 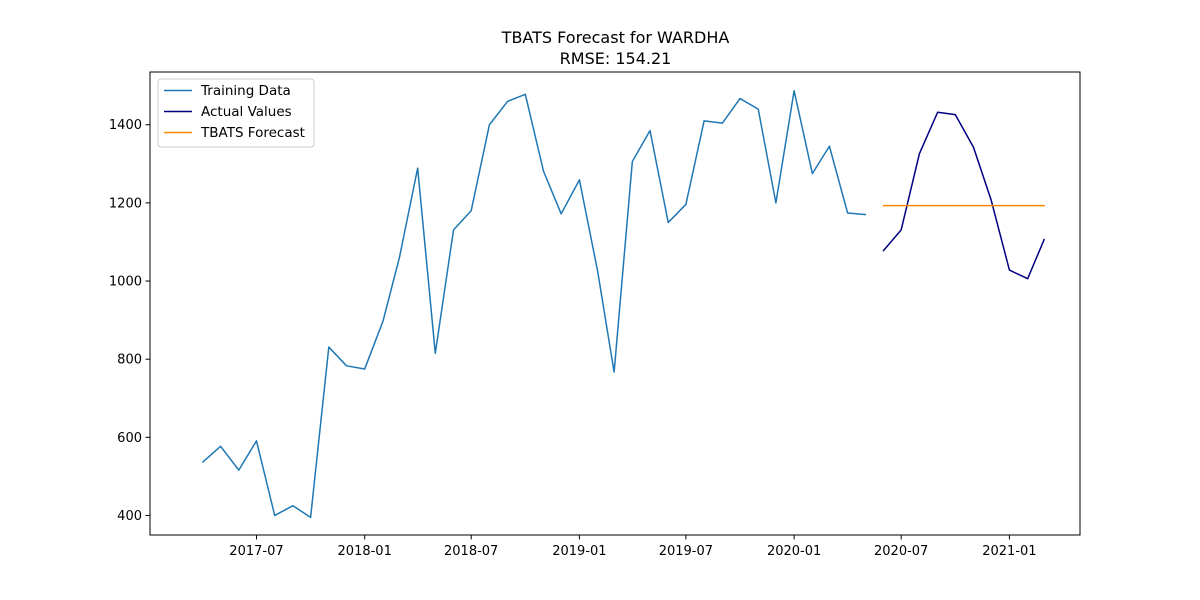 What do you see at coordinates (901, 551) in the screenshot?
I see `x-tick-label: 2020-07` at bounding box center [901, 551].